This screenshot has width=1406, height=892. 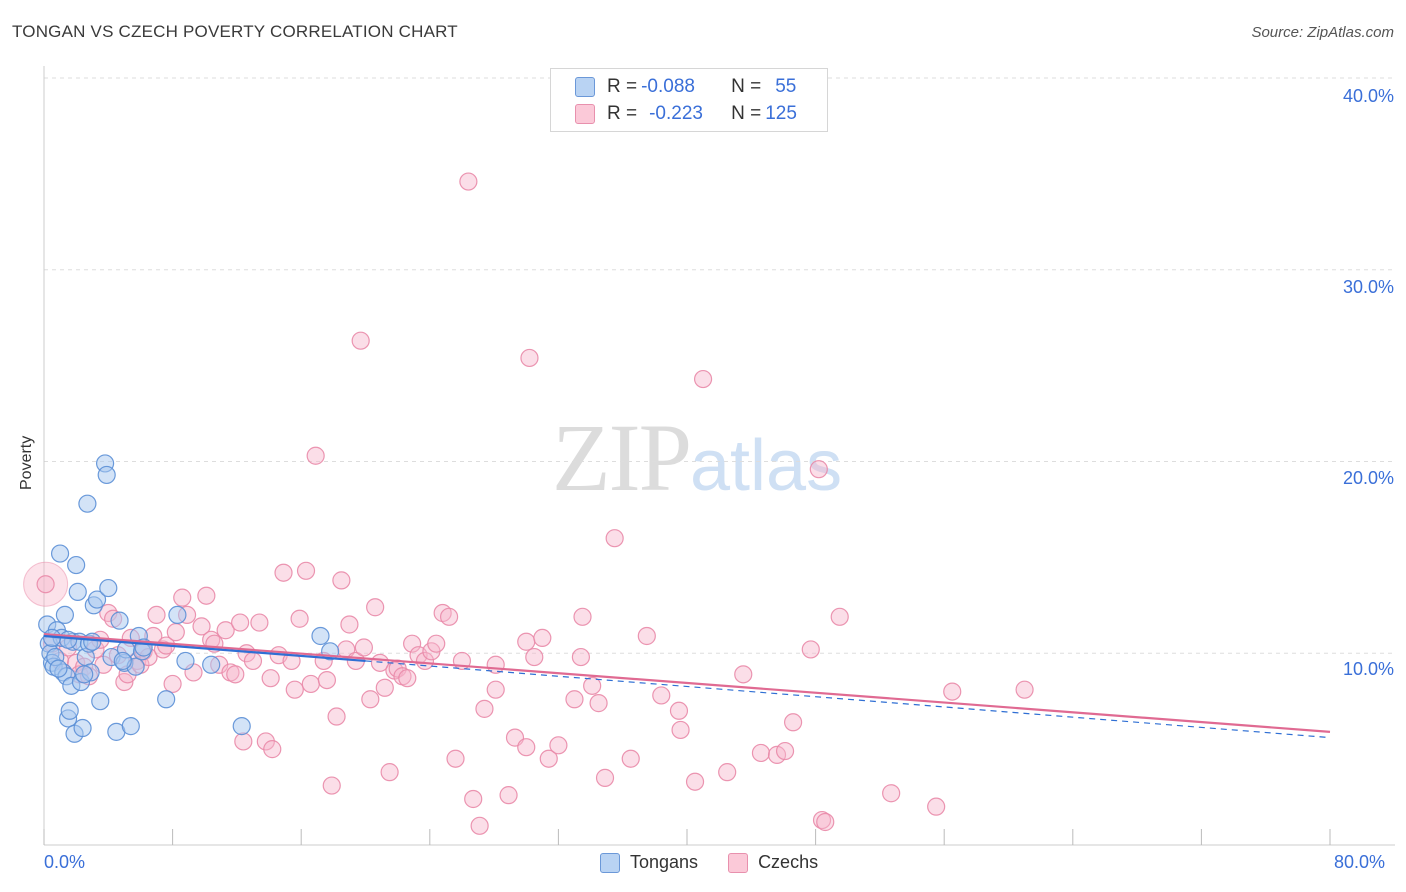 What do you see at coordinates (781, 113) in the screenshot?
I see `n-value: 125` at bounding box center [781, 113].